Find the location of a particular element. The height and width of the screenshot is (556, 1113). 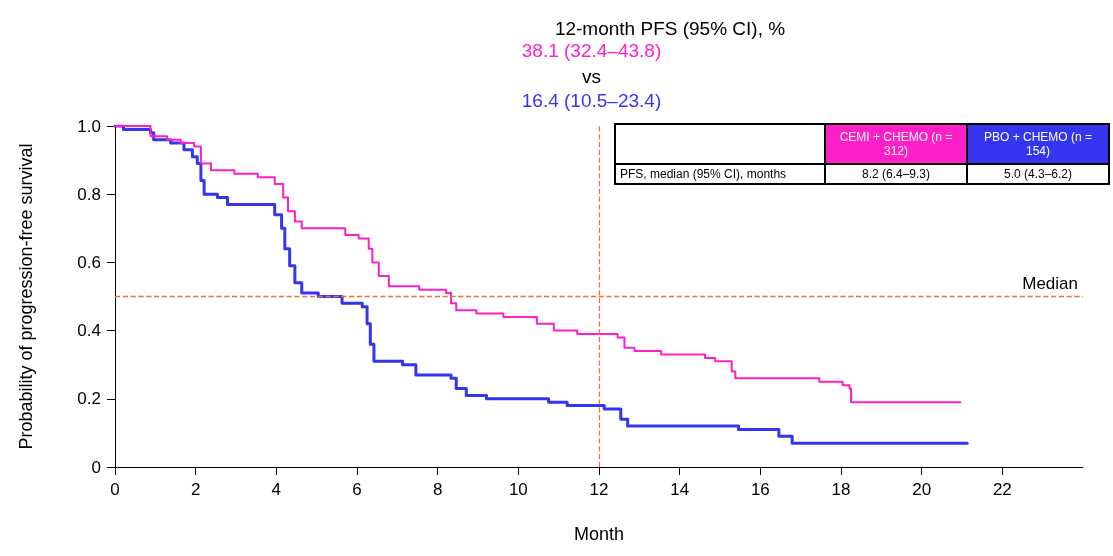

y-tick-label: 0 is located at coordinates (96, 467).